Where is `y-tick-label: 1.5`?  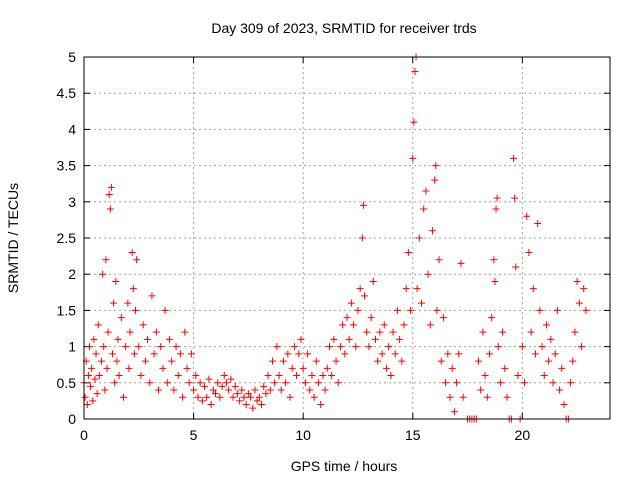
y-tick-label: 1.5 is located at coordinates (67, 310).